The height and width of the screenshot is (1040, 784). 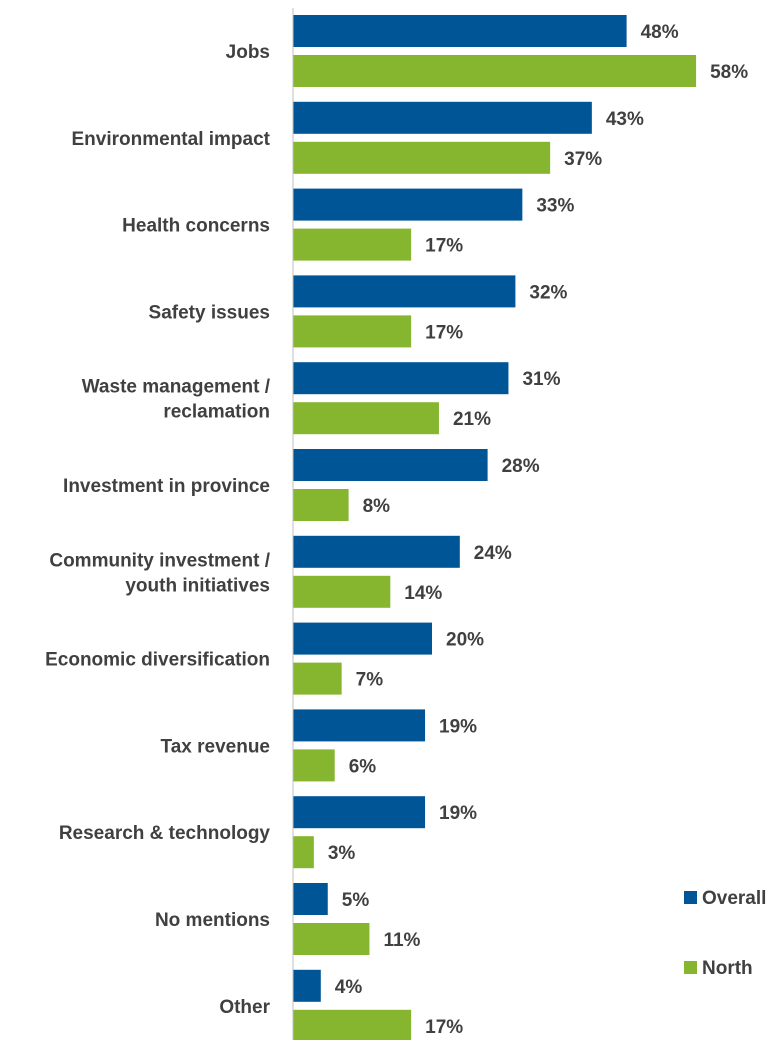 I want to click on category-label-11: Other, so click(x=244, y=1007).